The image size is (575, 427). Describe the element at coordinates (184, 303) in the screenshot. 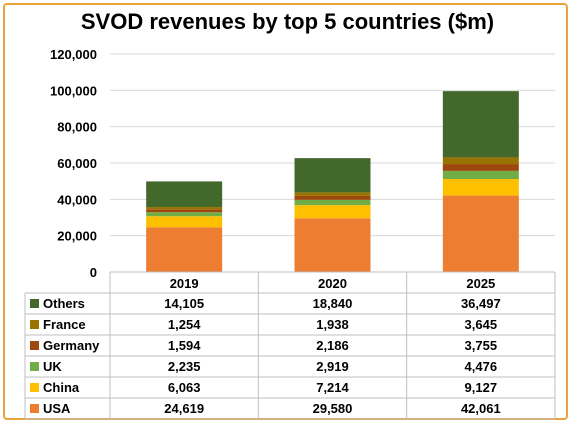

I see `data-label: 14,105` at that location.